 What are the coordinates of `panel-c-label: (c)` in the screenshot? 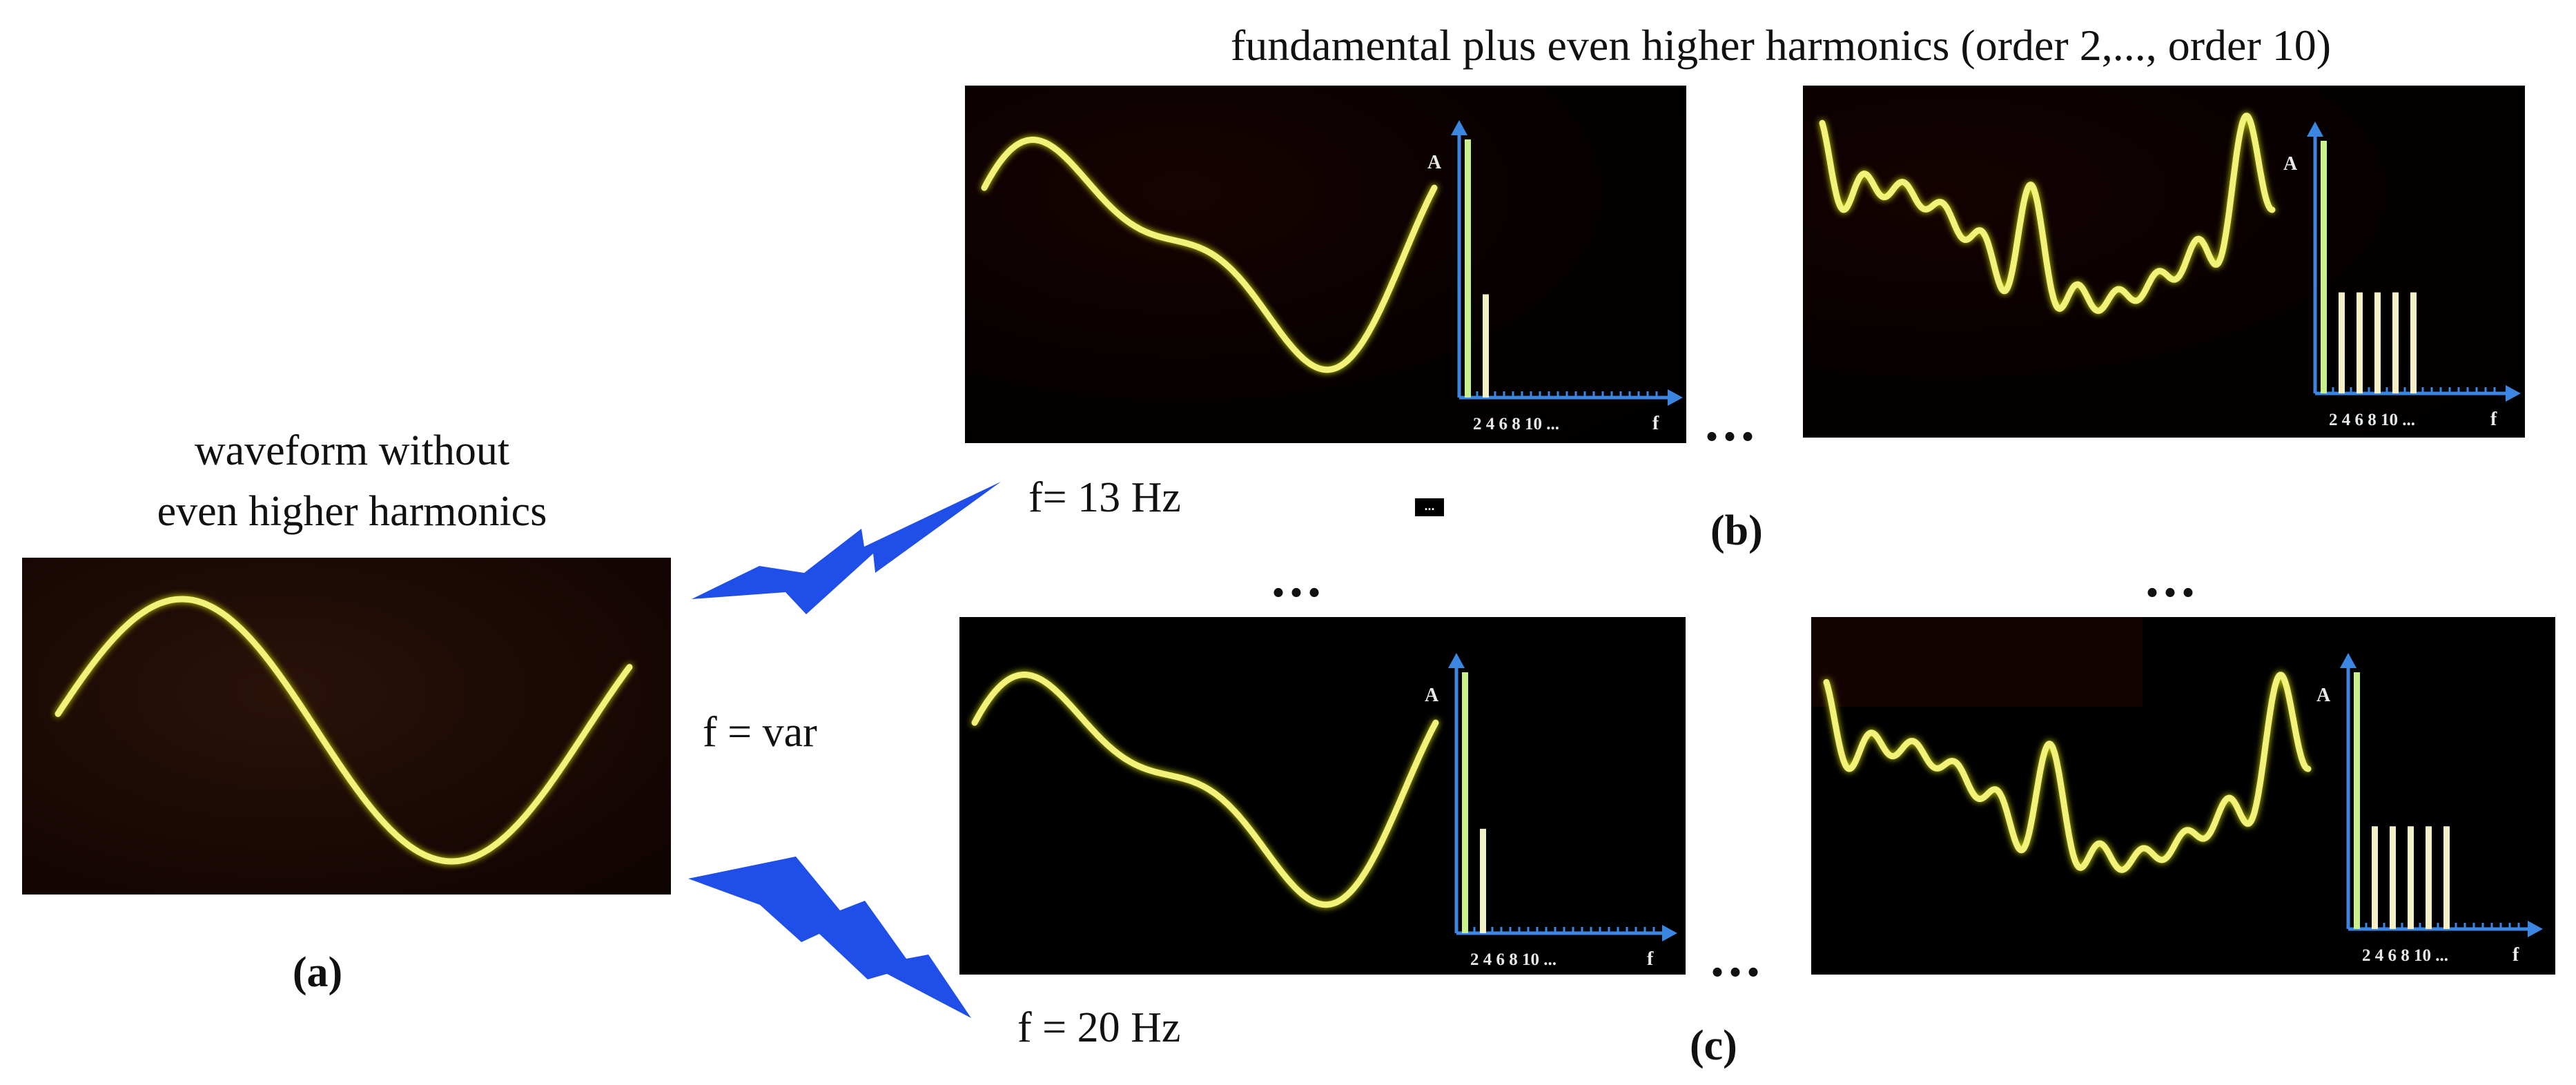 It's located at (1713, 1045).